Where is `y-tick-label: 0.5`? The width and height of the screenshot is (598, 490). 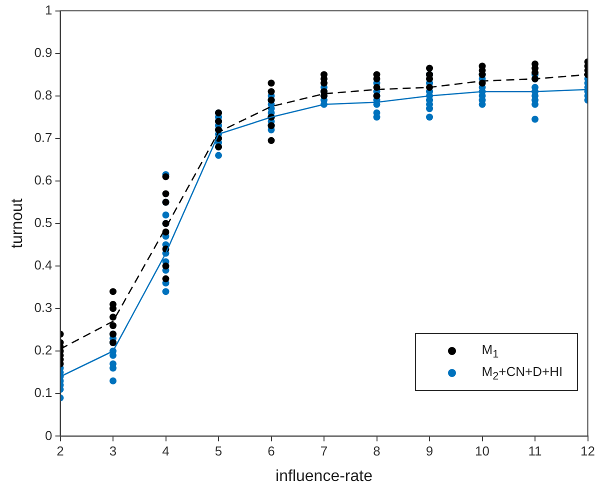
y-tick-label: 0.5 is located at coordinates (43, 222).